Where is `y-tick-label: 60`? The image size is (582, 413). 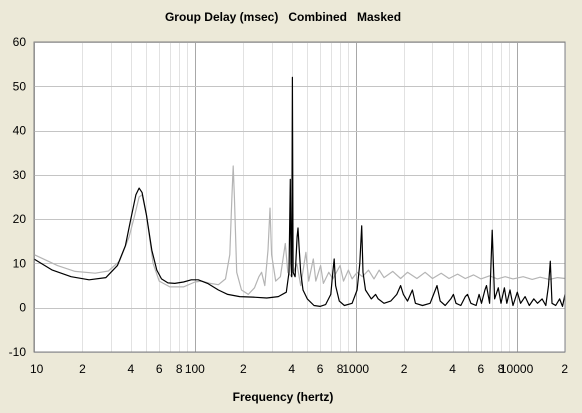
y-tick-label: 60 is located at coordinates (20, 42).